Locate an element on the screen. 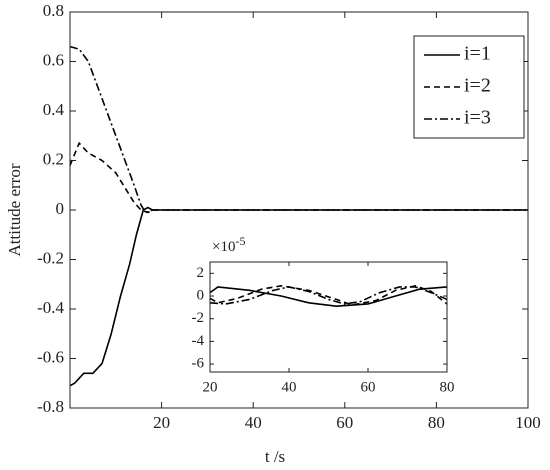 This screenshot has width=550, height=470. exponent-power: -5 is located at coordinates (240, 241).